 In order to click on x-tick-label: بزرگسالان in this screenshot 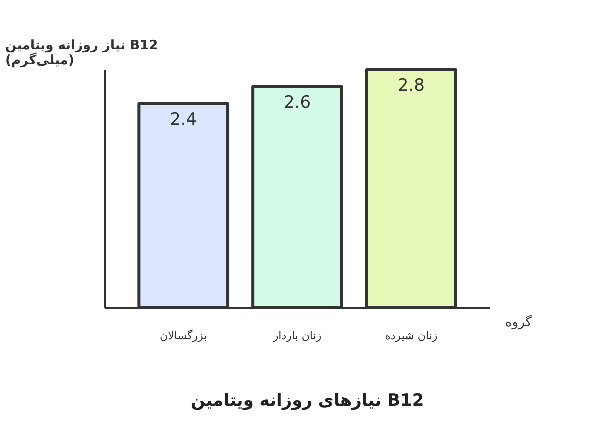, I will do `click(184, 336)`.